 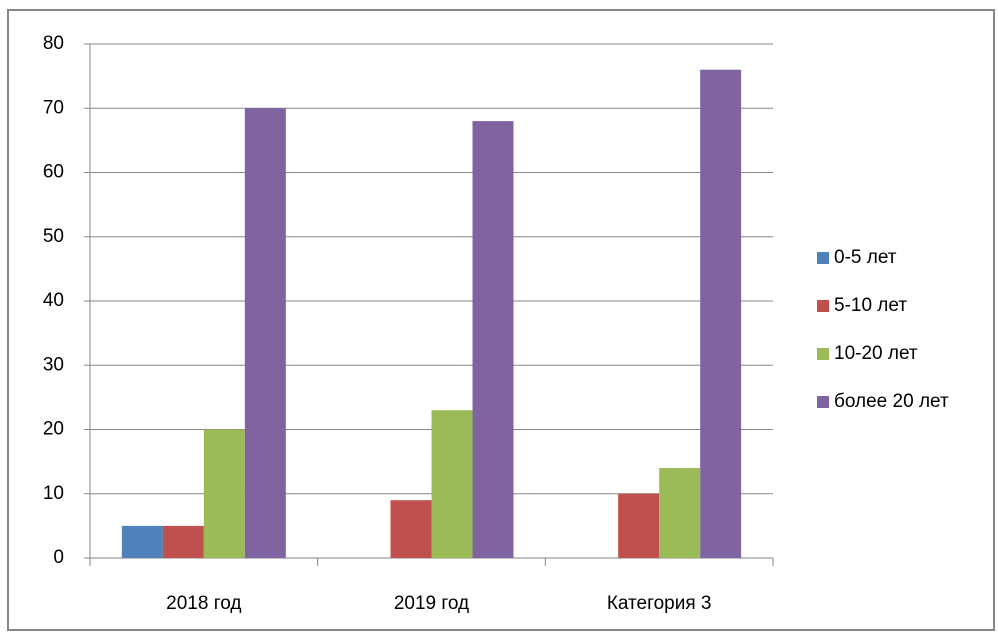 I want to click on legend-label: более 20 лет, so click(x=891, y=401).